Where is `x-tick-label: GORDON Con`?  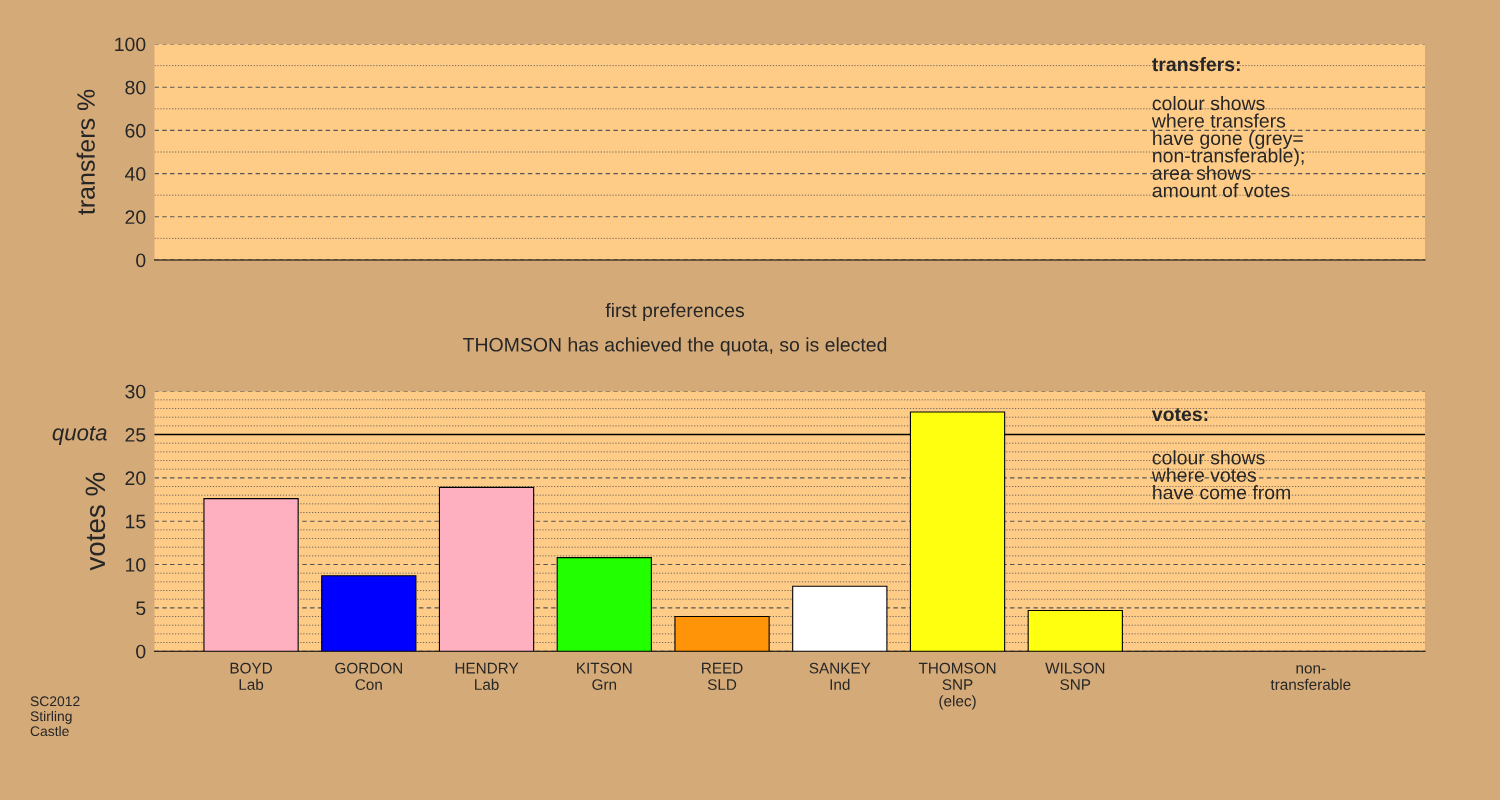
x-tick-label: GORDON Con is located at coordinates (368, 676).